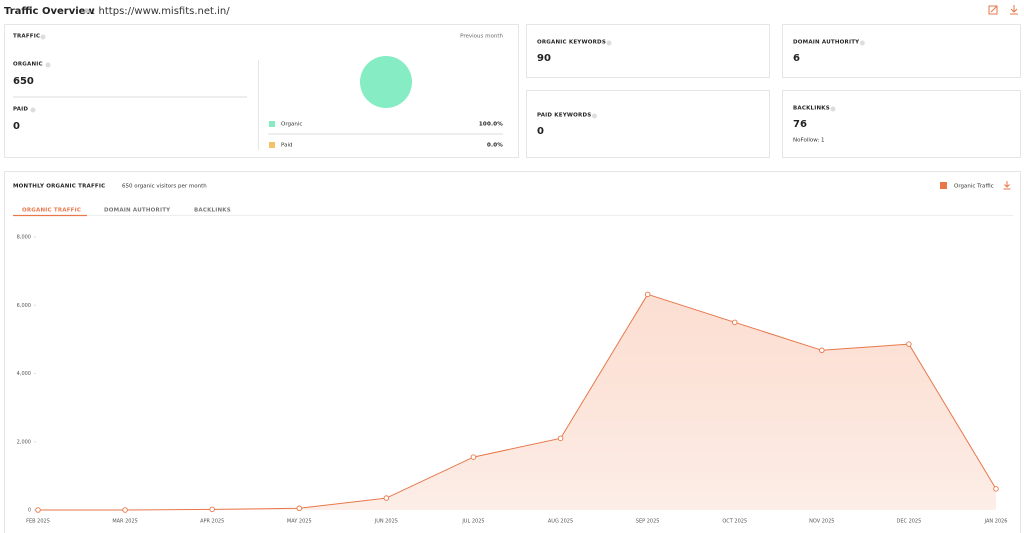  Describe the element at coordinates (20, 110) in the screenshot. I see `metric-label: PAID` at that location.